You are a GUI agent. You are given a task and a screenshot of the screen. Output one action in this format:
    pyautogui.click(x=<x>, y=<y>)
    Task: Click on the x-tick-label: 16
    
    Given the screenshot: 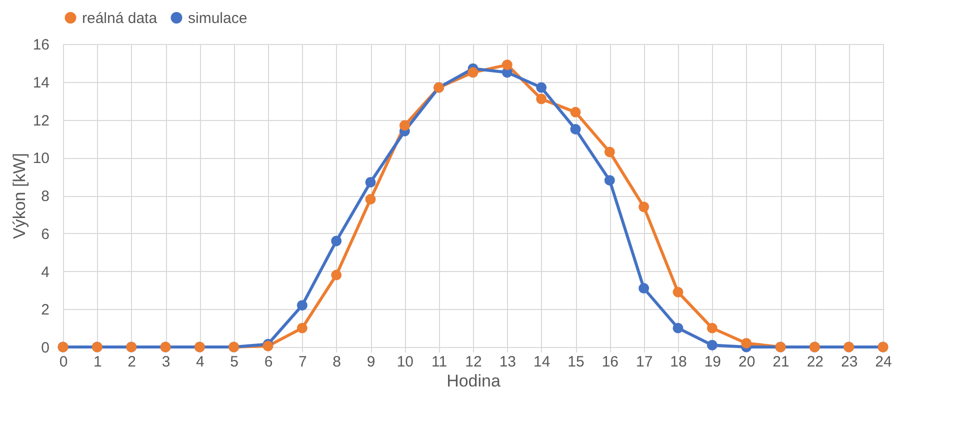 What is the action you would take?
    pyautogui.click(x=610, y=362)
    